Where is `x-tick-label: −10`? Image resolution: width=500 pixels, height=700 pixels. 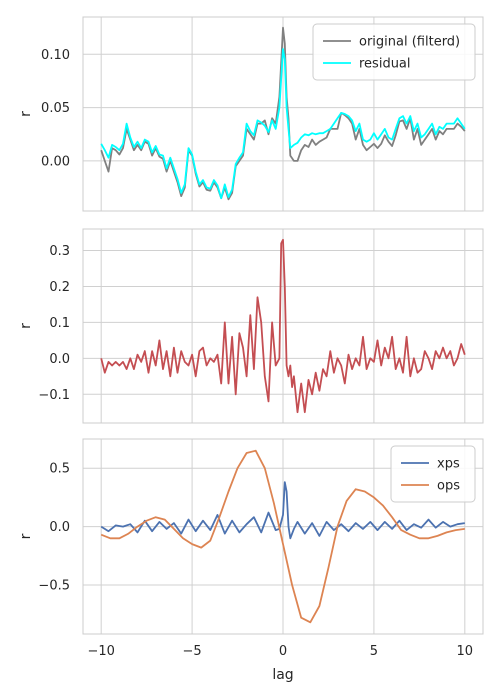
x-tick-label: −10 is located at coordinates (100, 651).